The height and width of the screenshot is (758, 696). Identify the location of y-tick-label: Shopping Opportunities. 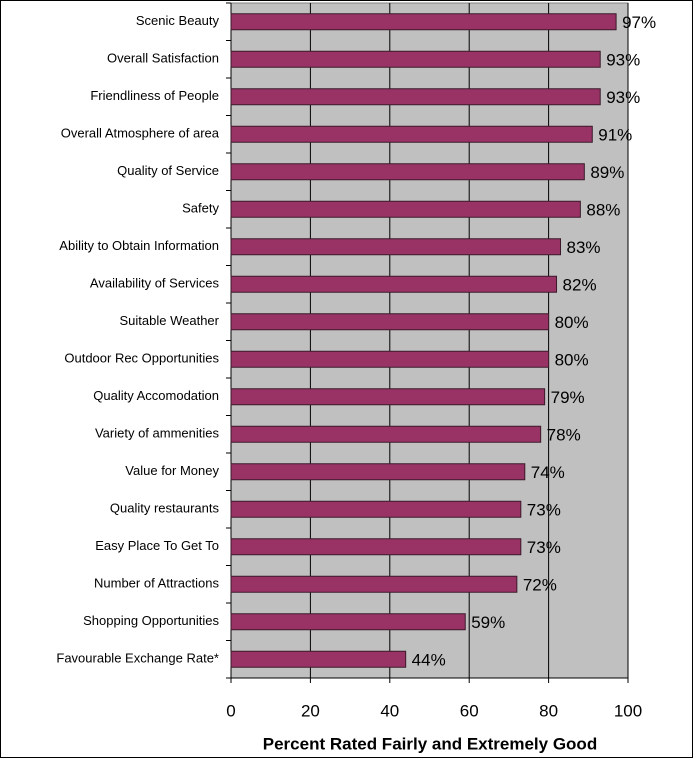
(151, 620).